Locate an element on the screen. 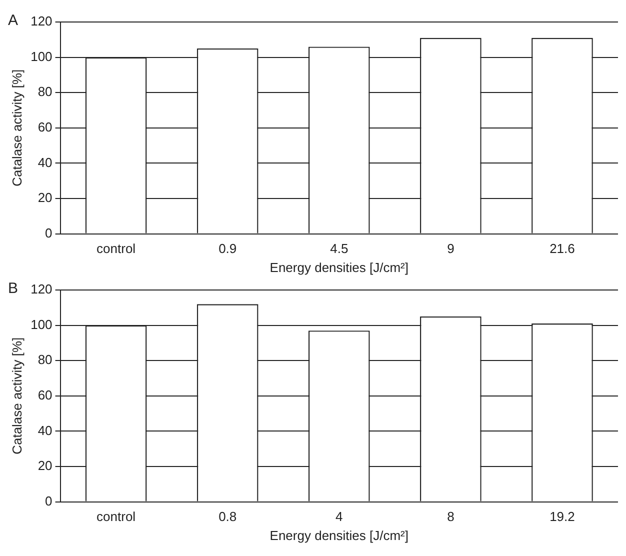 The image size is (626, 556). x-tick-label: 9 is located at coordinates (450, 248).